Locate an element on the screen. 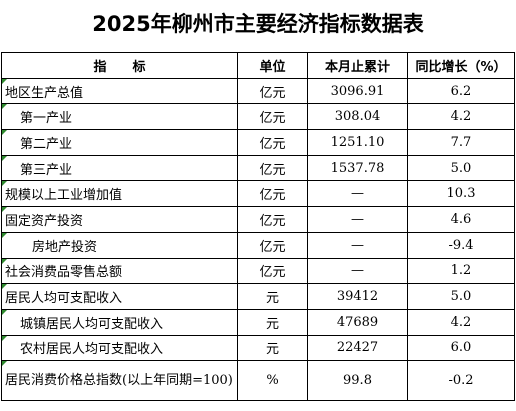 The height and width of the screenshot is (411, 516). table-row: 社会消费品零售总额 亿元 — 1.2 is located at coordinates (258, 271).